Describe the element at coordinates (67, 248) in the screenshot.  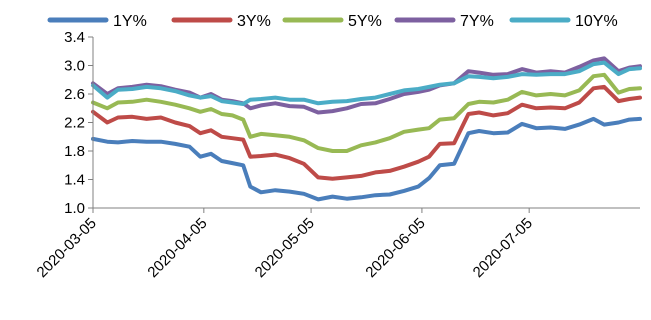
I see `x-tick-label: 2020-03-05` at that location.